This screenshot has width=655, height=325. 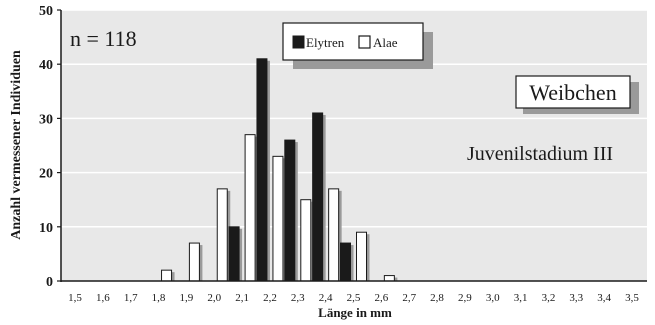 I want to click on sex-label: Weibchen, so click(x=572, y=92).